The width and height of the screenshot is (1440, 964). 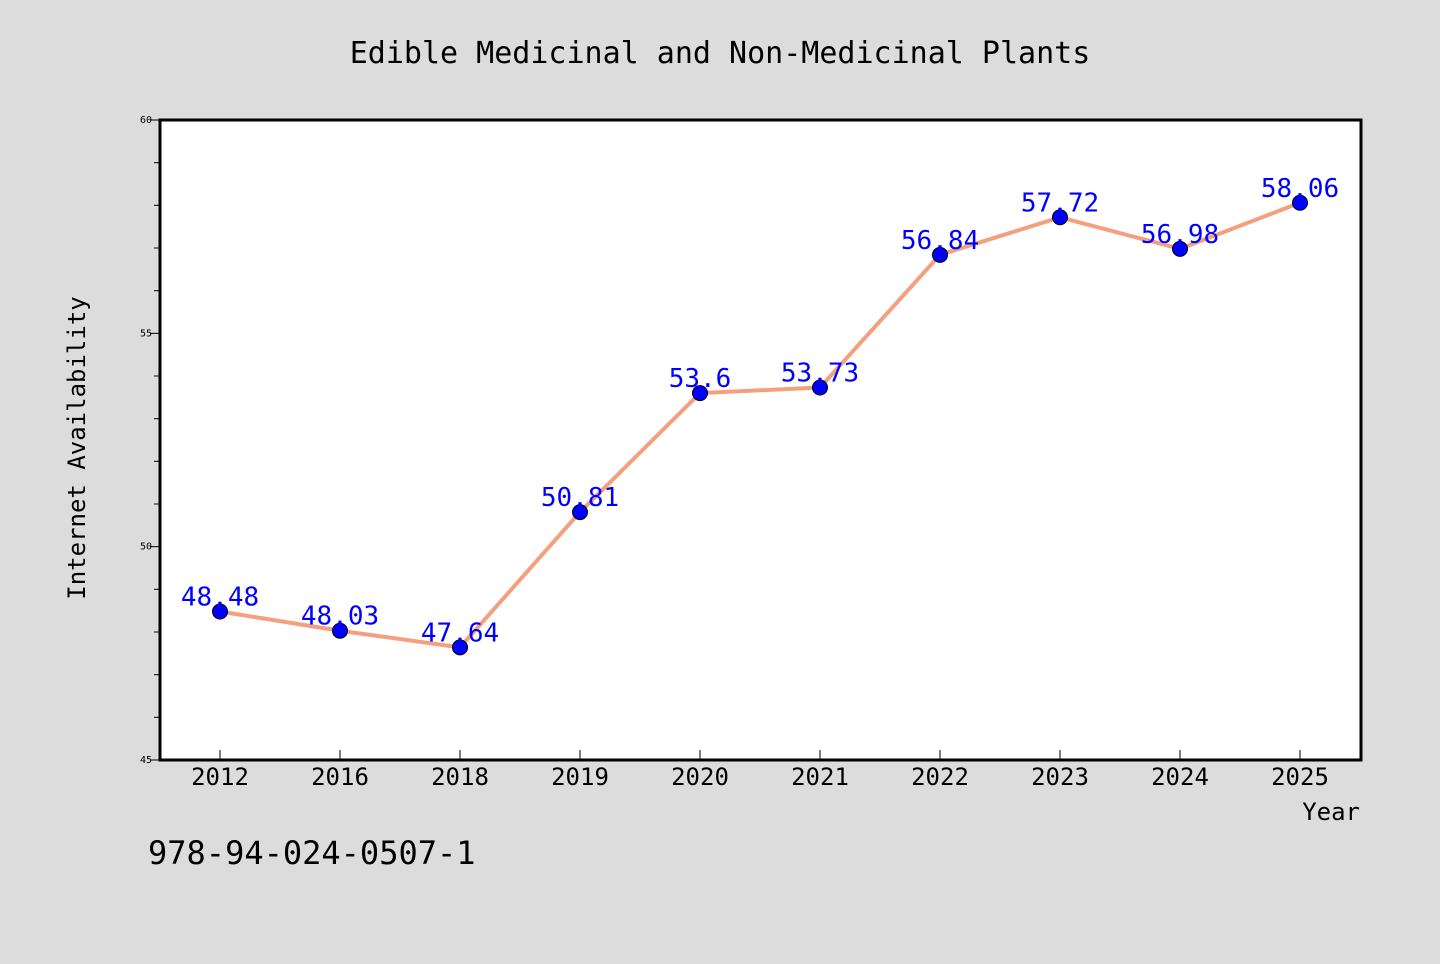 I want to click on data-label: 58.06, so click(x=1300, y=189).